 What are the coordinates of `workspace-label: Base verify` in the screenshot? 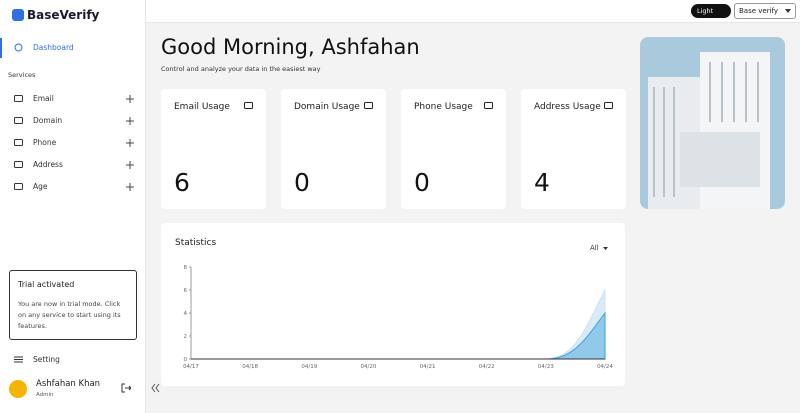 It's located at (759, 11).